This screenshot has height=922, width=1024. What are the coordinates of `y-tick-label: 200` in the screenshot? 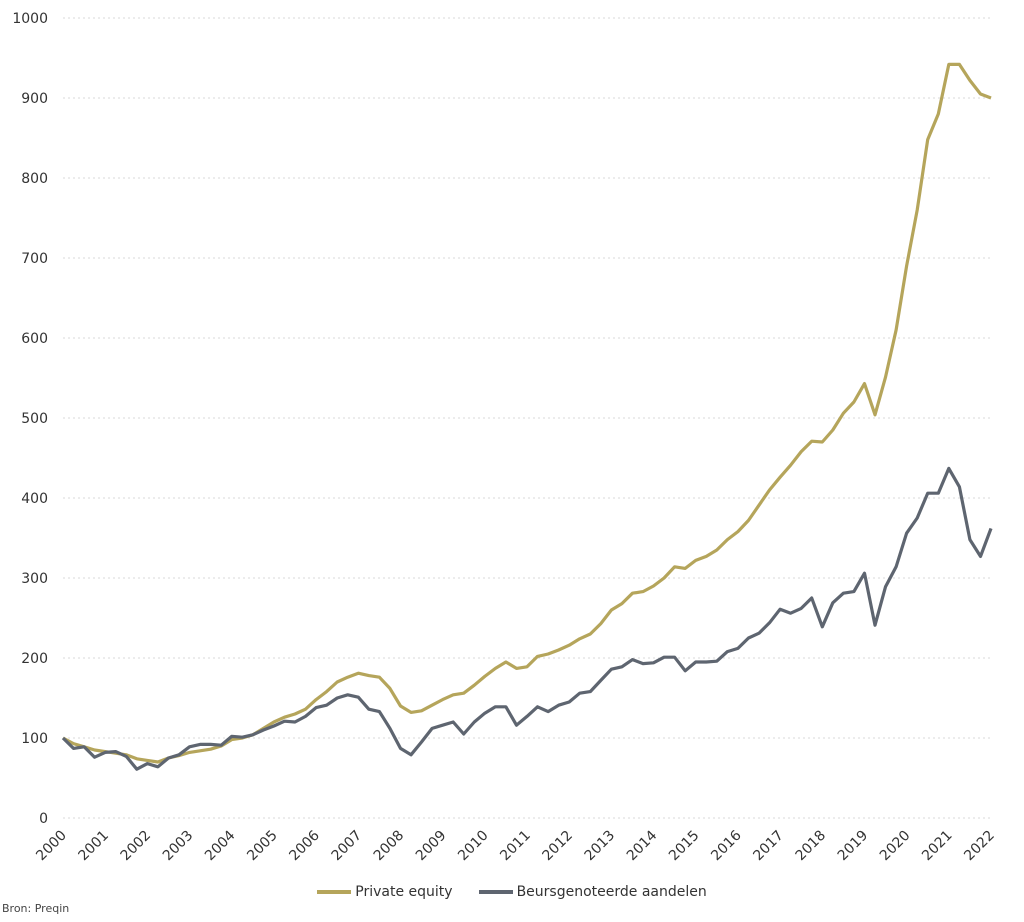 It's located at (34, 659).